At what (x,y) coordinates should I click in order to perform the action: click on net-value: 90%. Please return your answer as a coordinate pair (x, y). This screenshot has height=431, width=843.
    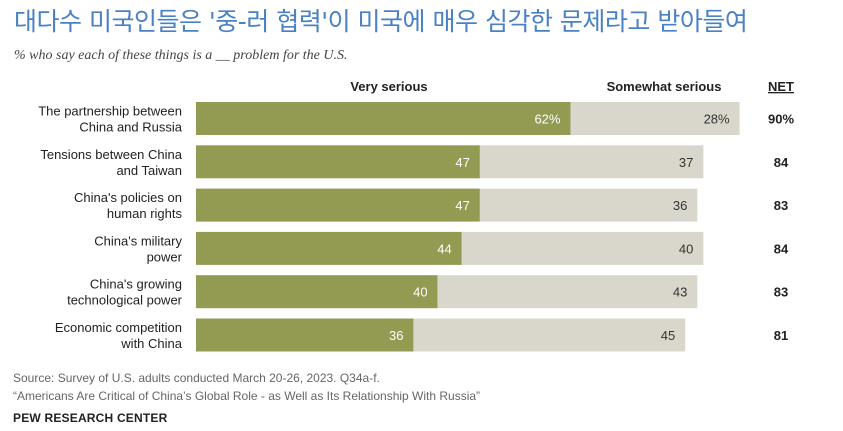
    Looking at the image, I should click on (781, 119).